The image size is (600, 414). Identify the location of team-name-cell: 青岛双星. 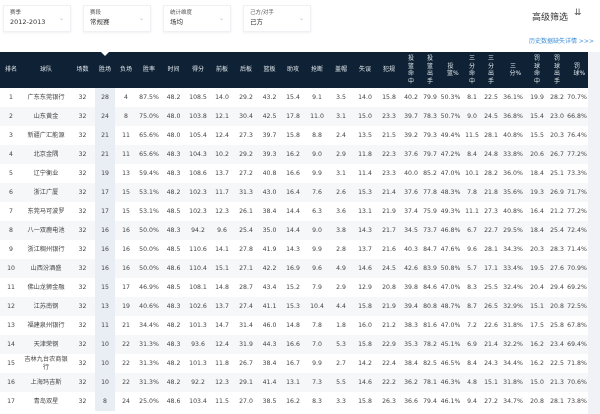
(46, 401).